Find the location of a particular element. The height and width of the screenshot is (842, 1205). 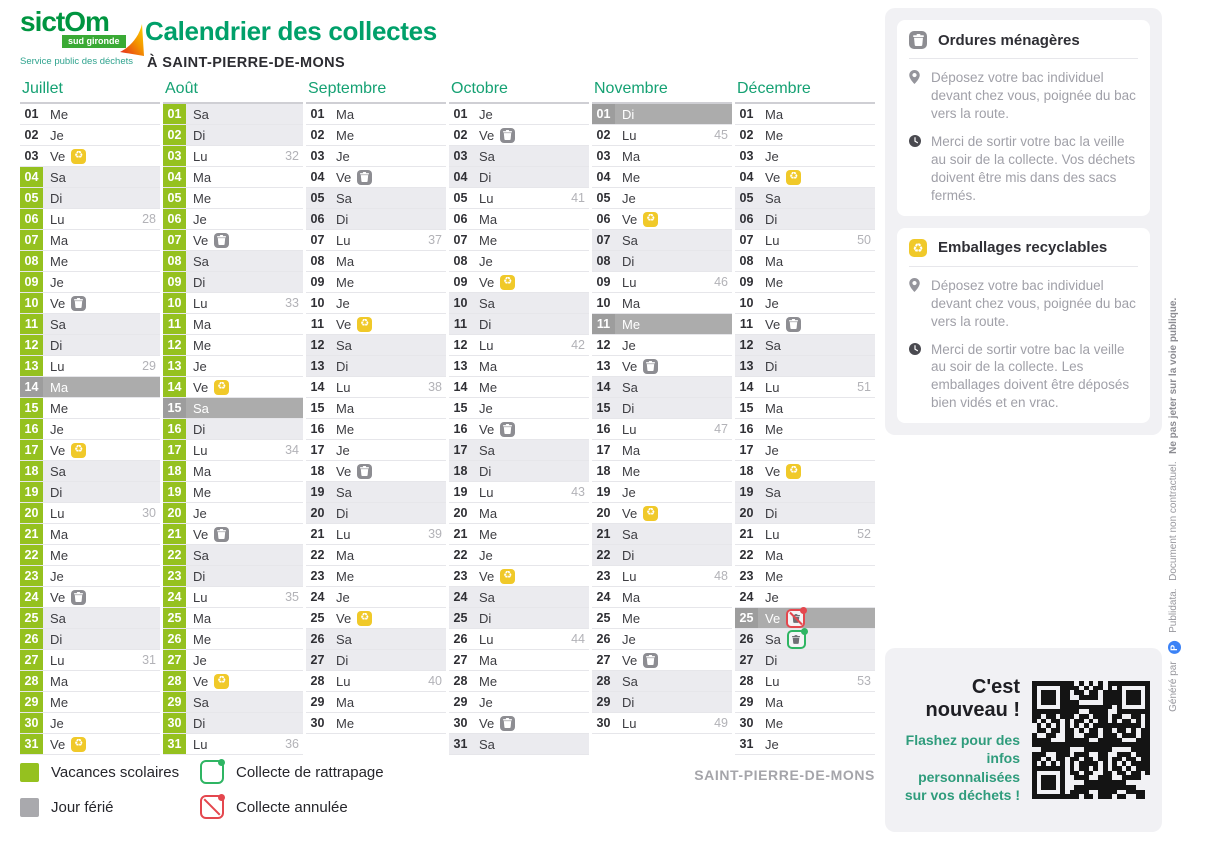

day-row: 27 Di is located at coordinates (805, 660).